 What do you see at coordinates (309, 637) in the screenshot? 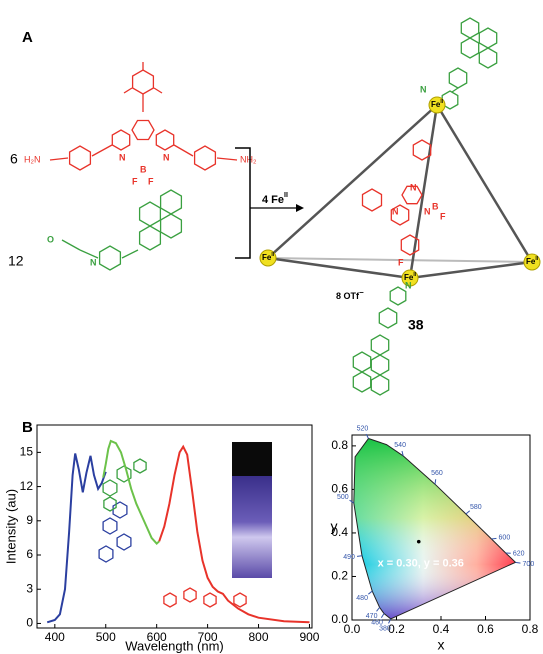
I see `x-tick-label: 900` at bounding box center [309, 637].